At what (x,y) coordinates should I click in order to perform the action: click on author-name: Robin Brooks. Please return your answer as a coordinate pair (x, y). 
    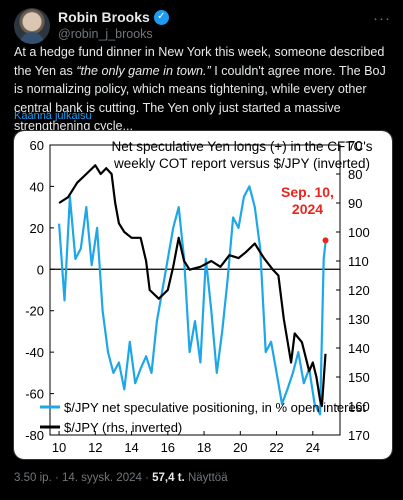
    Looking at the image, I should click on (104, 17).